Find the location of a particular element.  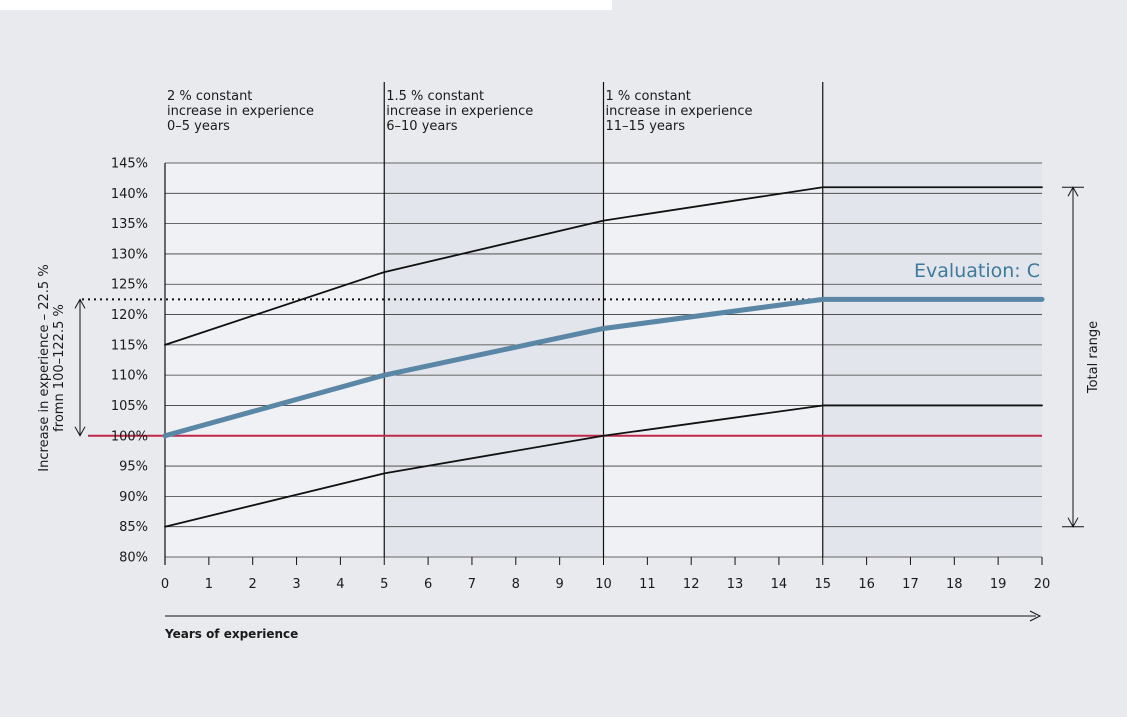

phase-note-2-line-0: 1 % constant is located at coordinates (648, 96).